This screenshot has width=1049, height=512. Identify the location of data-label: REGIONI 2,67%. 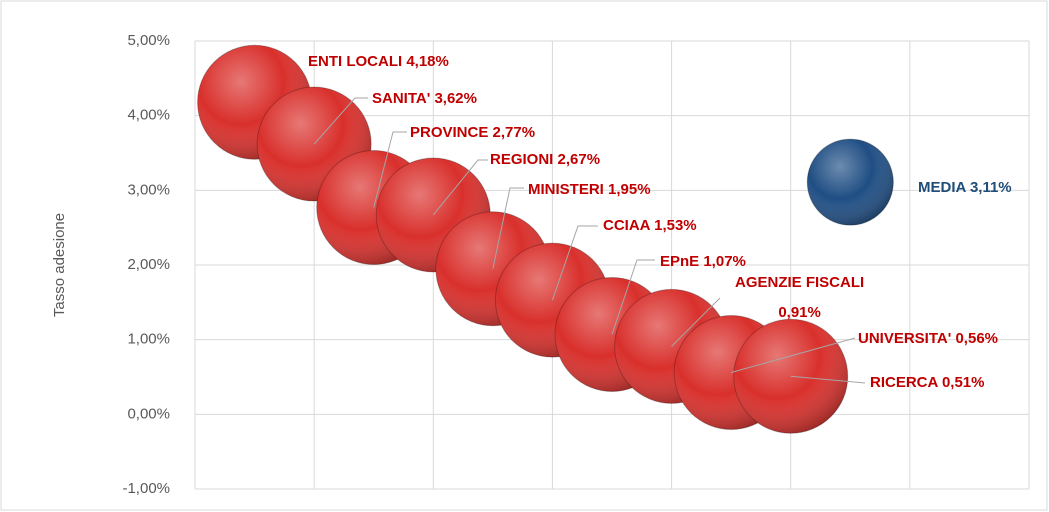
(545, 159).